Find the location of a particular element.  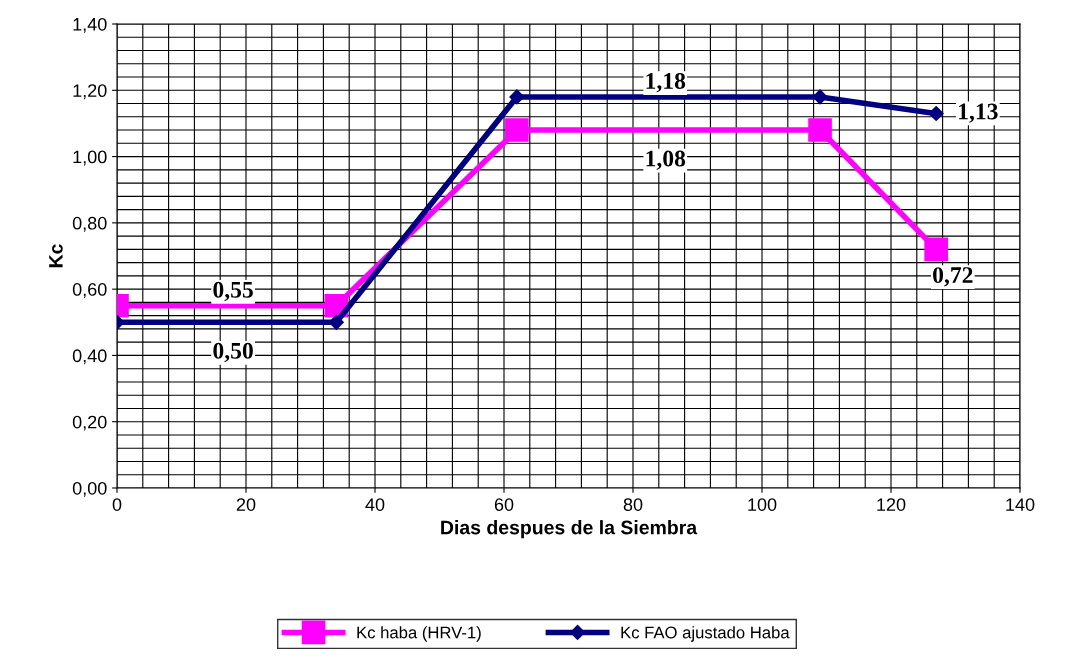

x-tick-label: 80 is located at coordinates (633, 504).